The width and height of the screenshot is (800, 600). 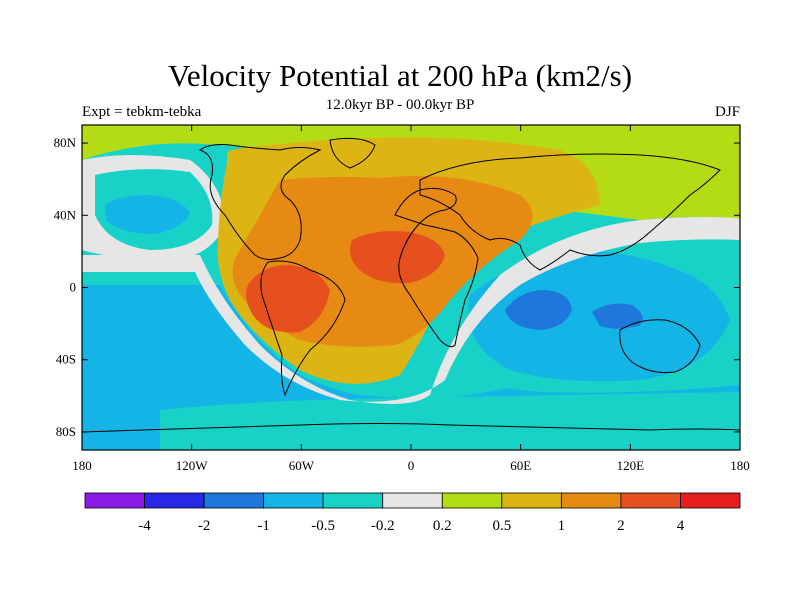 I want to click on lon-tick-label: 120E, so click(x=631, y=465).